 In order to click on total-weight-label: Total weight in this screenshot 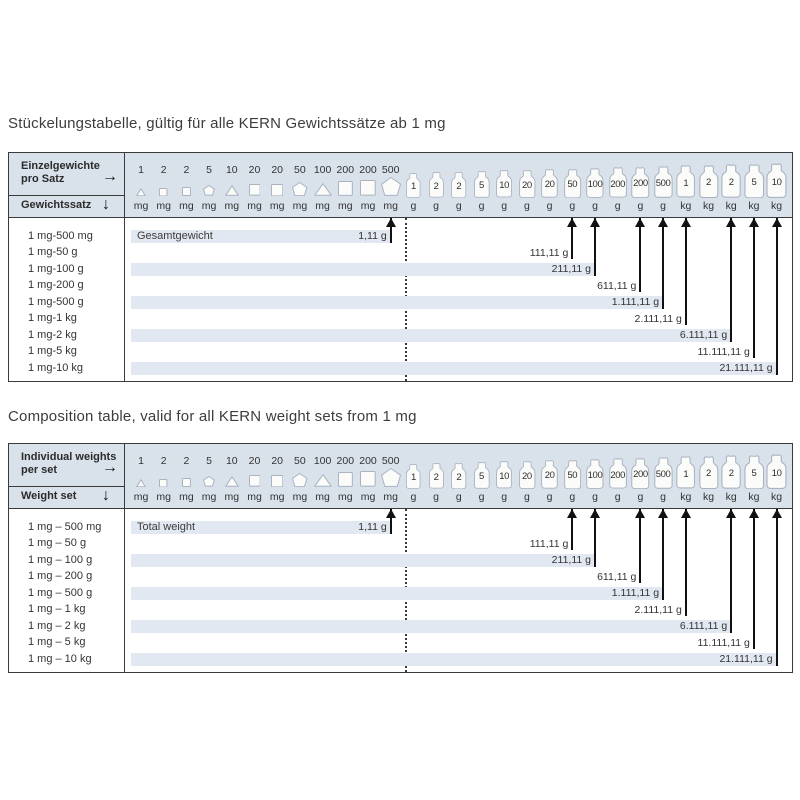, I will do `click(166, 526)`.